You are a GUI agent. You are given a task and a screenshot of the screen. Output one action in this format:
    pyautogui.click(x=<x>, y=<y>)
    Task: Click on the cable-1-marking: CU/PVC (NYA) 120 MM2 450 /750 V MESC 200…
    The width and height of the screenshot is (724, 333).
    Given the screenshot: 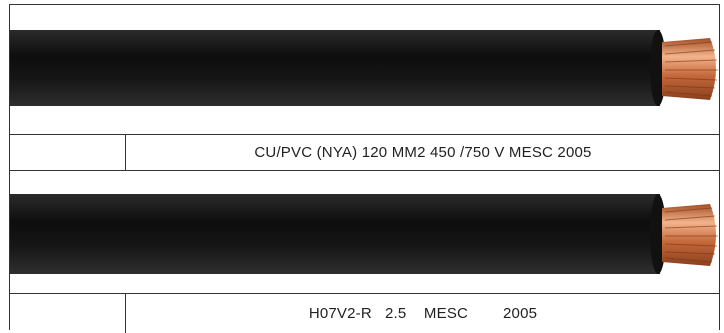 What is the action you would take?
    pyautogui.click(x=423, y=152)
    